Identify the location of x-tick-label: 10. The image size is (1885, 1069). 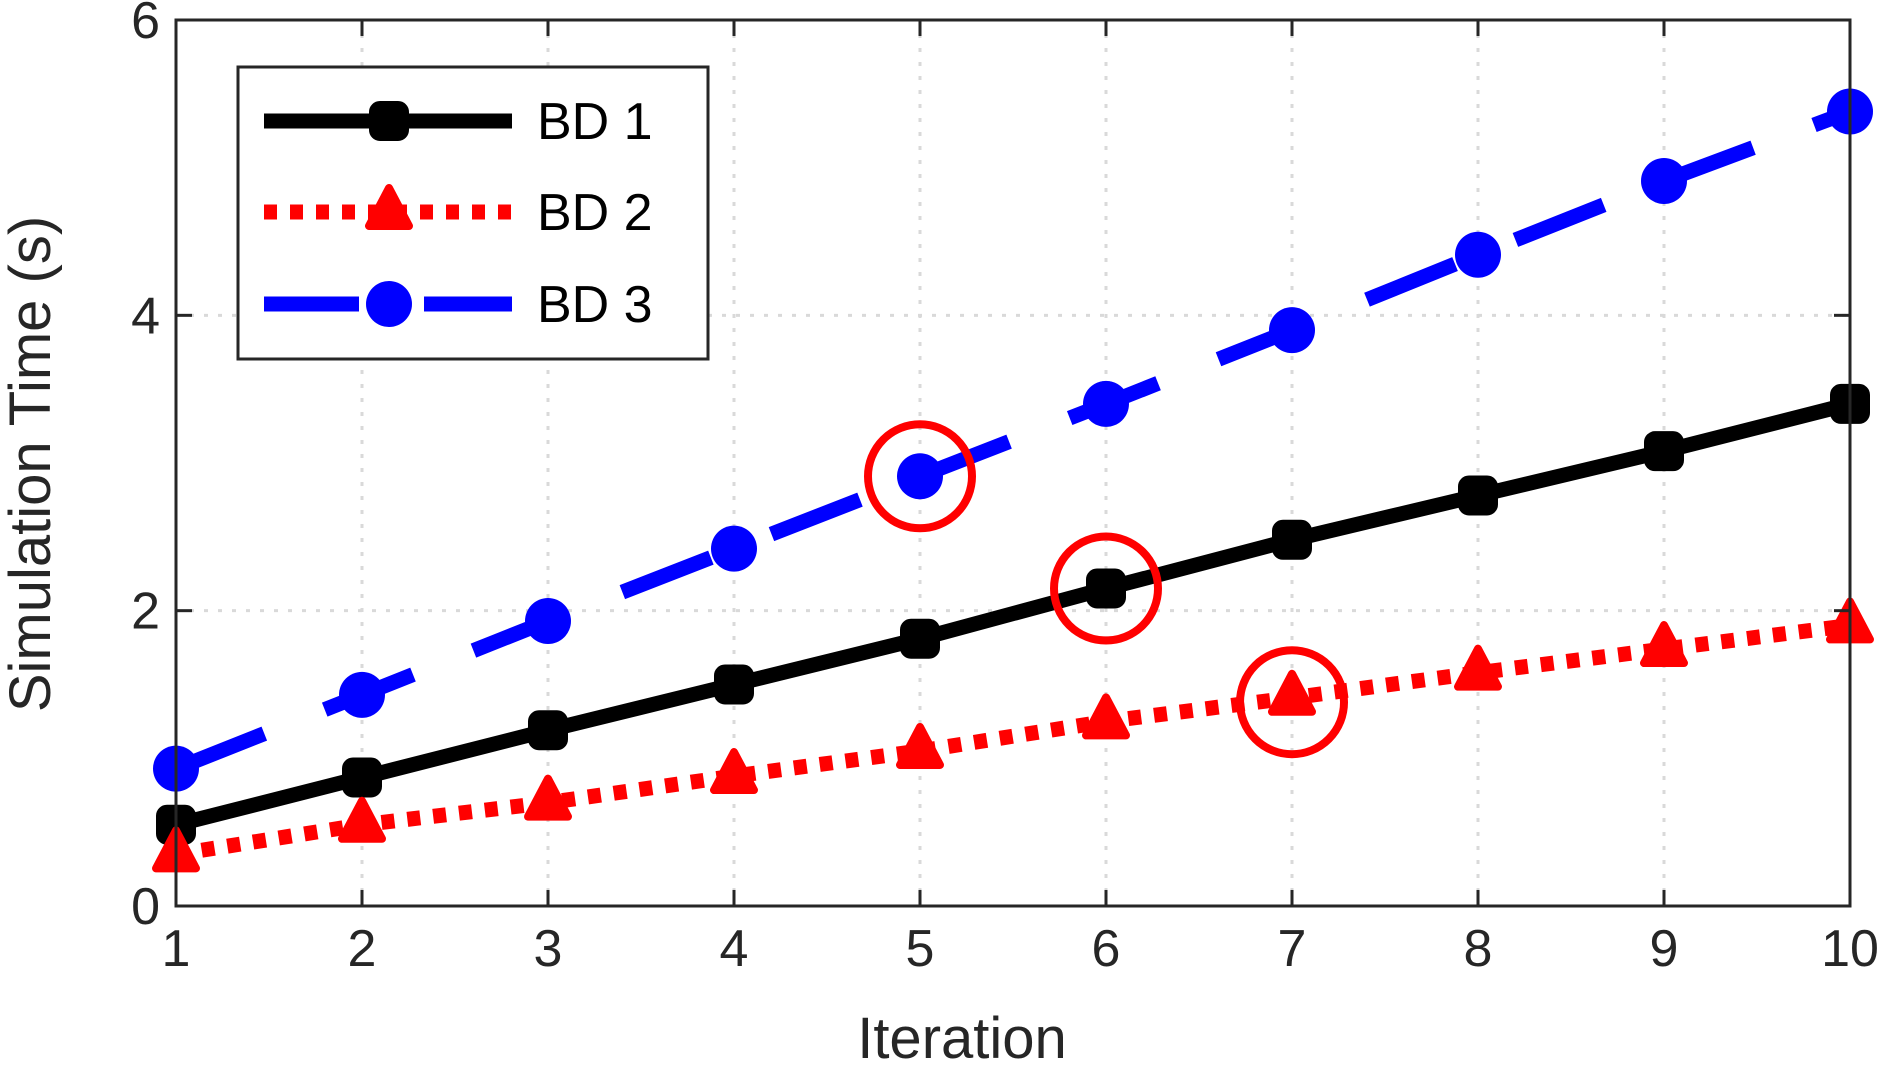
(1850, 949).